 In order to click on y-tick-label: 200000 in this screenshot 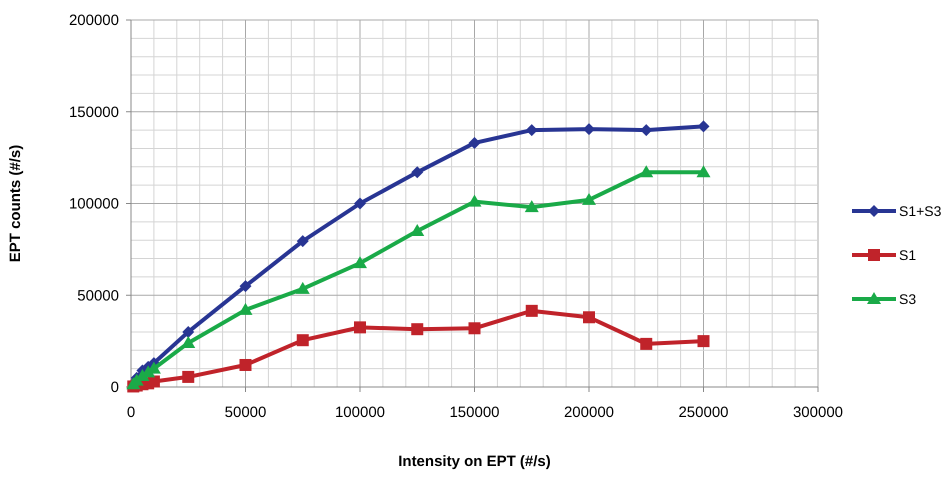, I will do `click(93, 20)`.